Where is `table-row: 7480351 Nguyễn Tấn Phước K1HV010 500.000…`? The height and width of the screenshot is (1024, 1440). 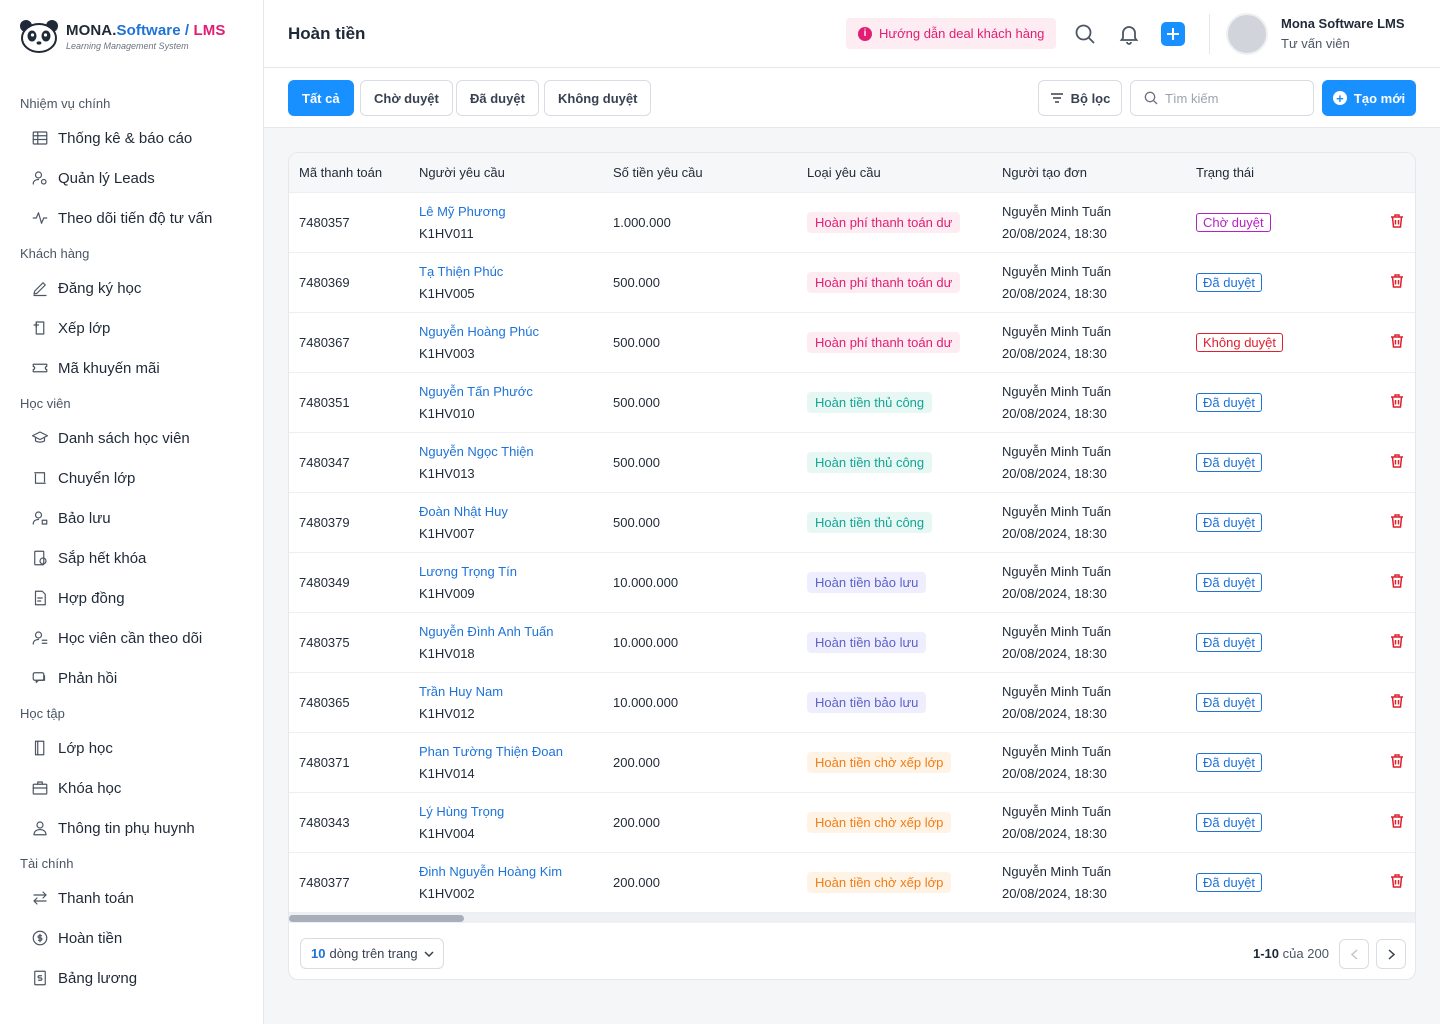 table-row: 7480351 Nguyễn Tấn Phước K1HV010 500.000… is located at coordinates (852, 403).